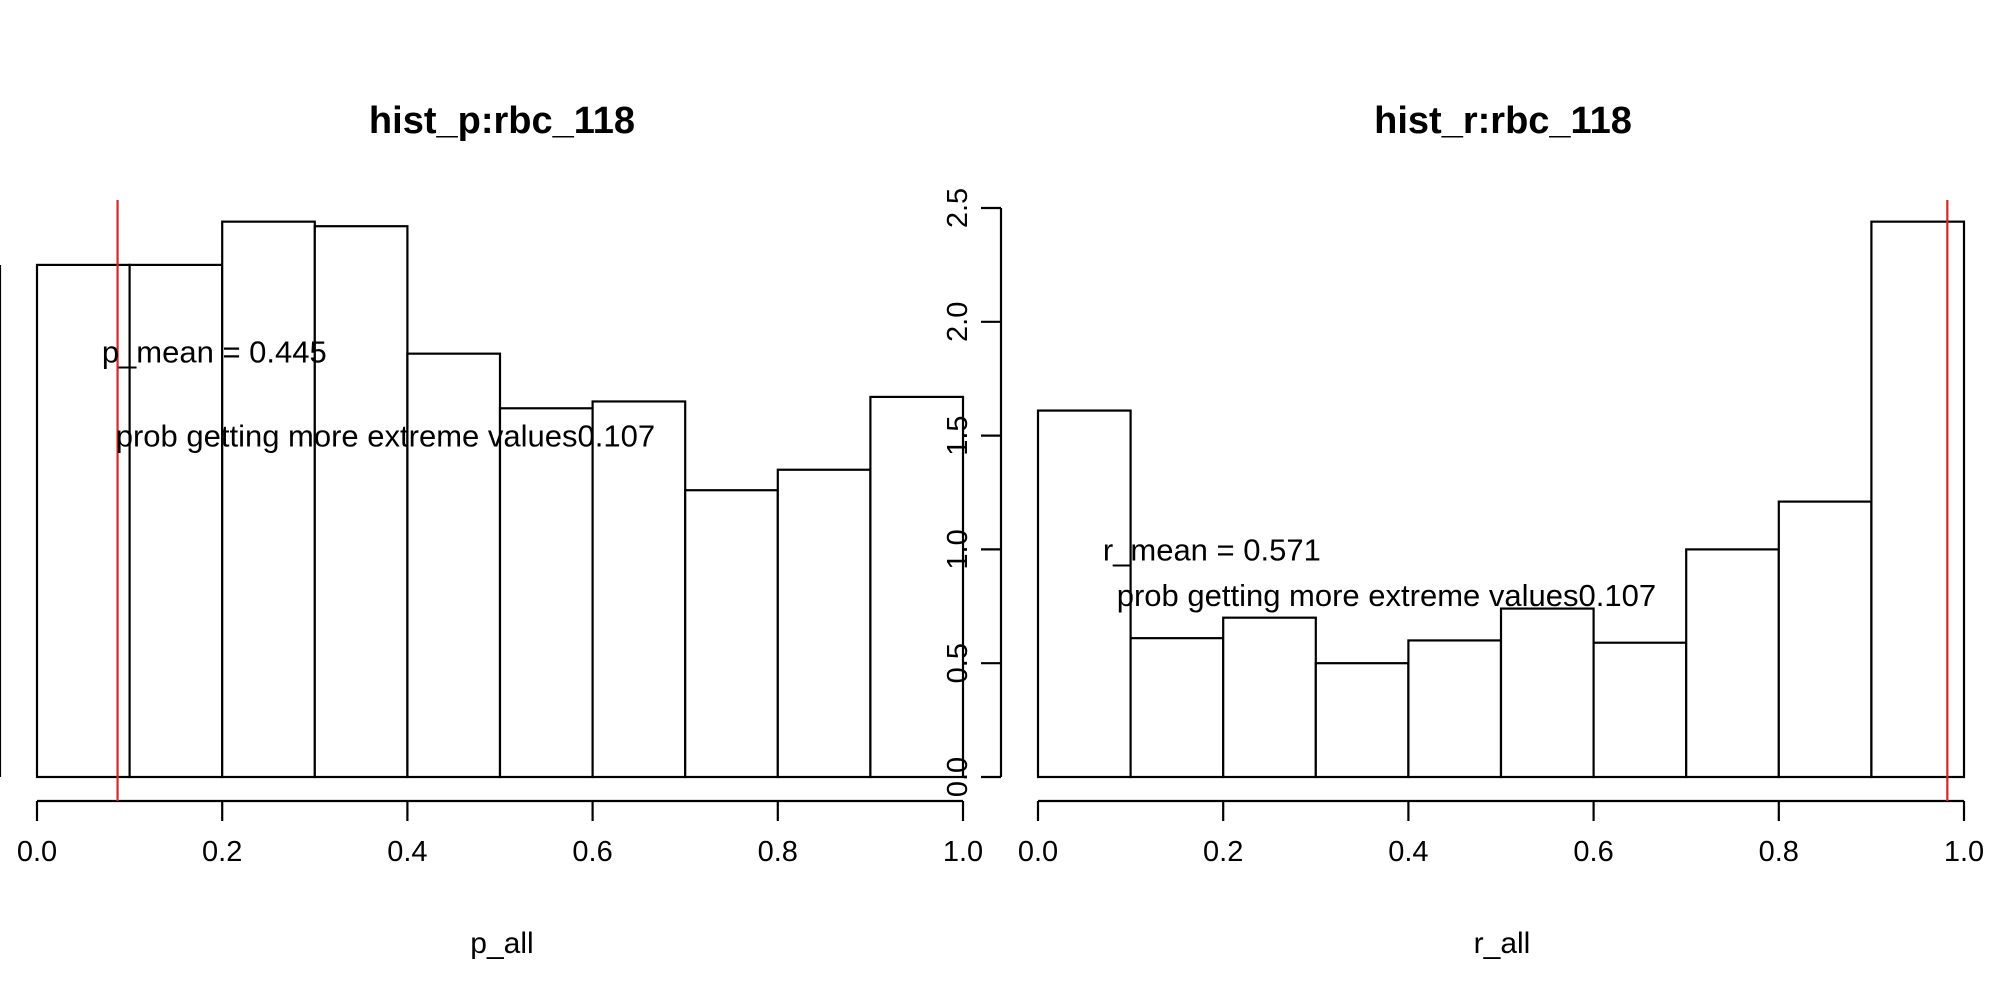 The image size is (2000, 1000). I want to click on chart-title-p: hist_p:rbc_118, so click(502, 121).